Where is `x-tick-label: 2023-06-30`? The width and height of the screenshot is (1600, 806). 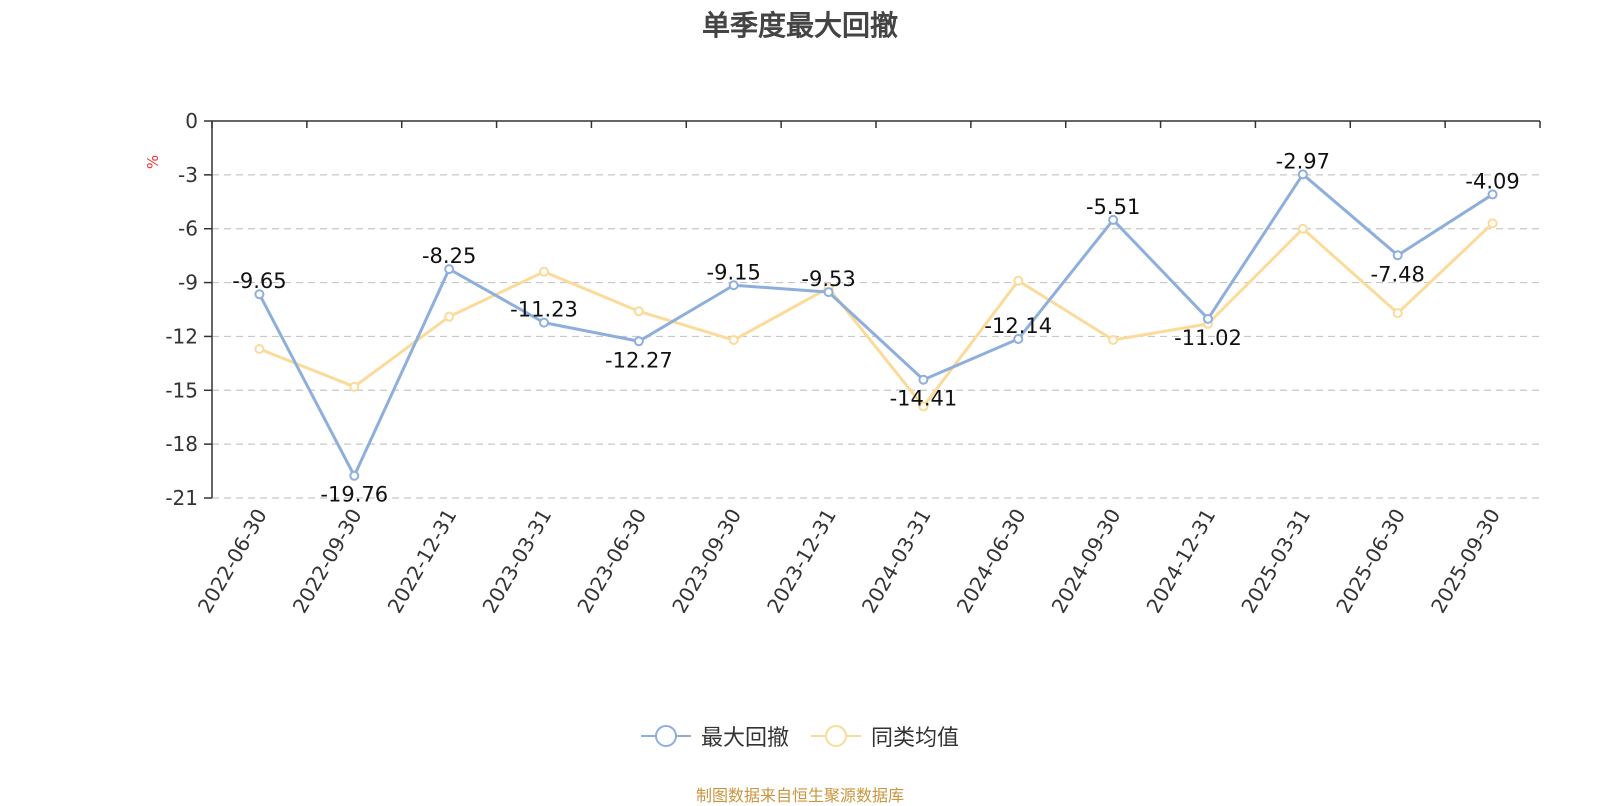 x-tick-label: 2023-06-30 is located at coordinates (611, 561).